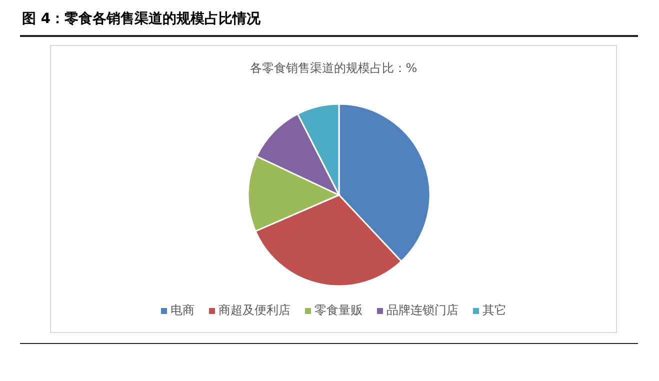  Describe the element at coordinates (422, 310) in the screenshot. I see `legend-label: 品牌连锁门店` at that location.